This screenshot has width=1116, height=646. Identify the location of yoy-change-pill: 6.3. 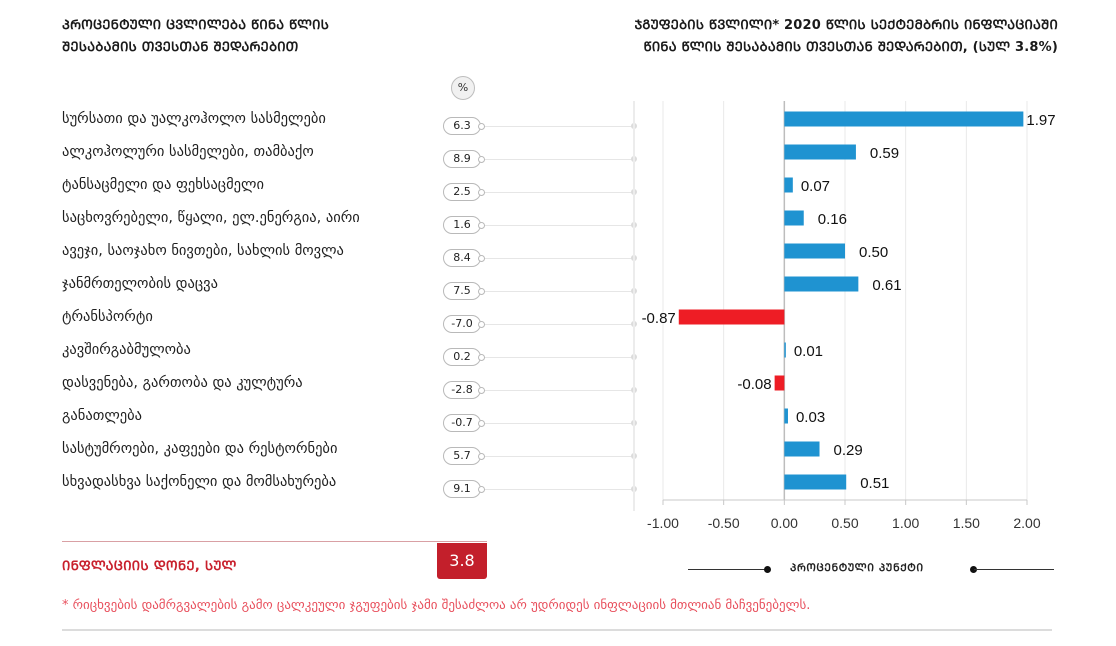
(462, 126).